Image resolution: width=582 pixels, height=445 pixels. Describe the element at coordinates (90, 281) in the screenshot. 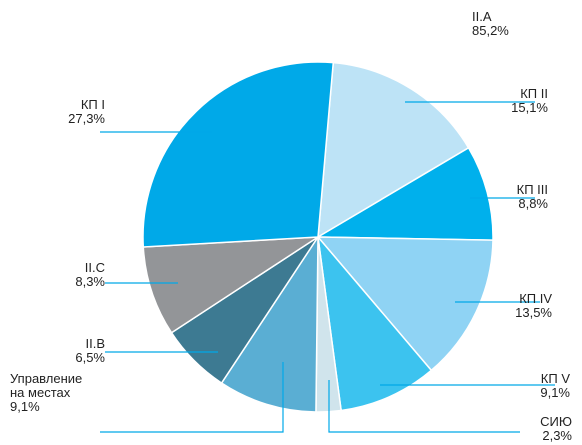

I see `value-label: 8,3%` at that location.